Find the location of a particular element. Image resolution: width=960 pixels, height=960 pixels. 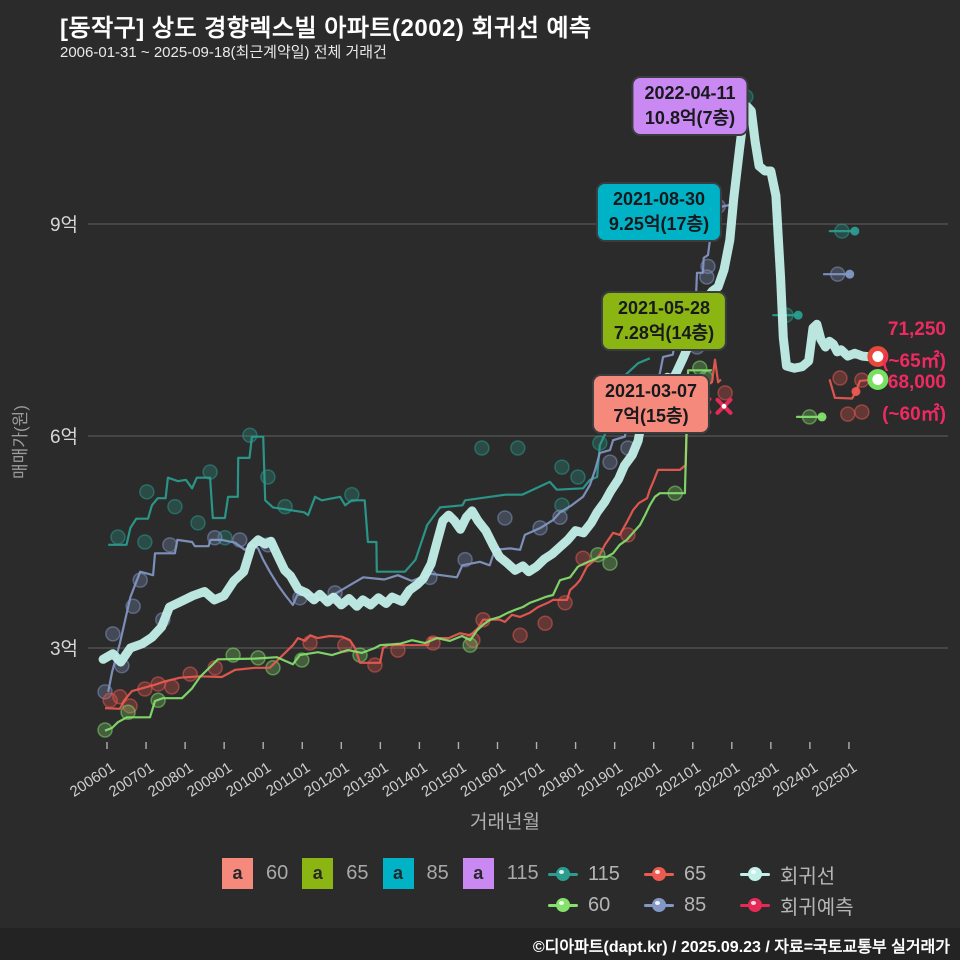

annotation-price: 9.25억(17층) is located at coordinates (659, 224).